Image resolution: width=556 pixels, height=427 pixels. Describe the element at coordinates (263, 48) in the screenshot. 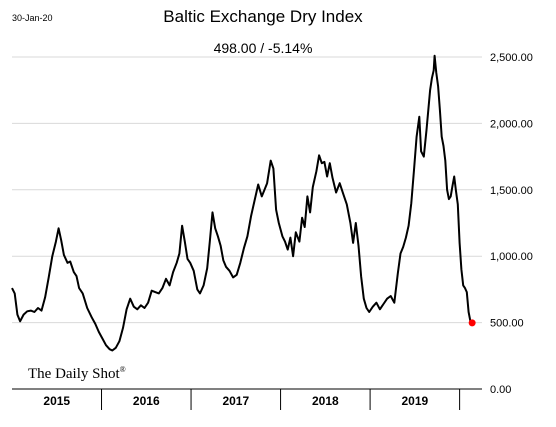

I see `chart-subtitle: 498.00 / -5.14%` at that location.